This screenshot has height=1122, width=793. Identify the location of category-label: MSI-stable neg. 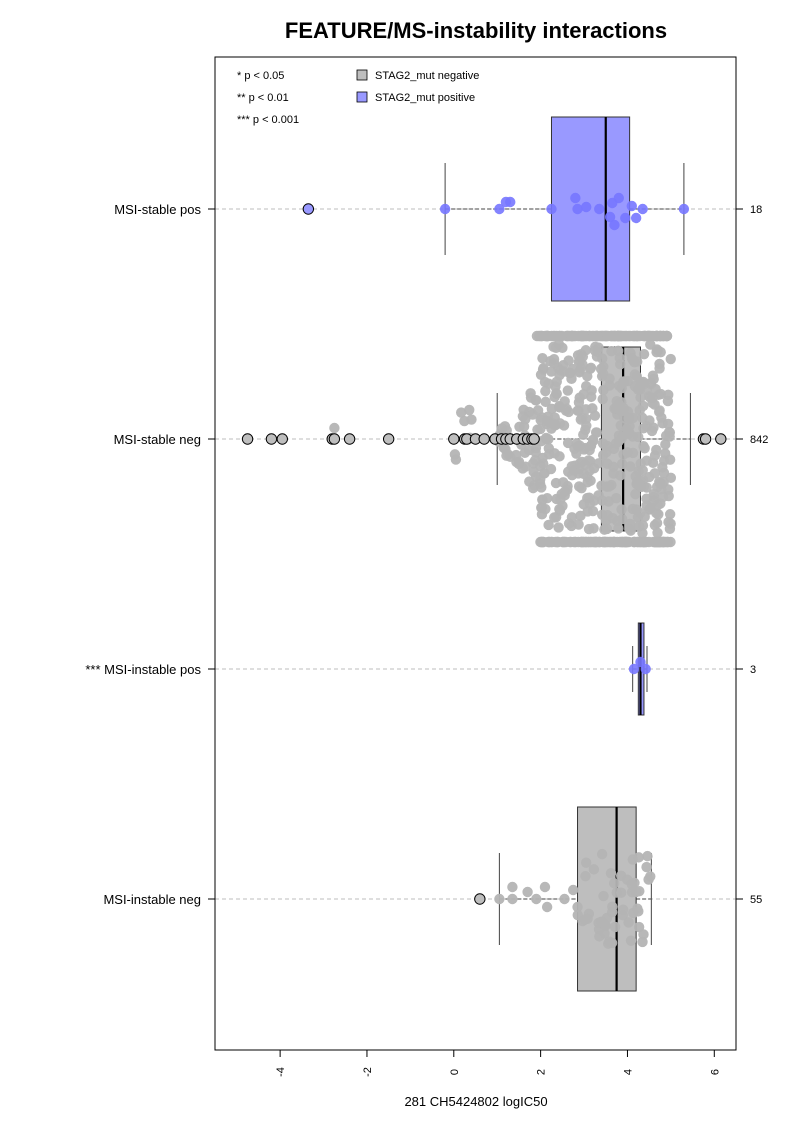
(157, 439).